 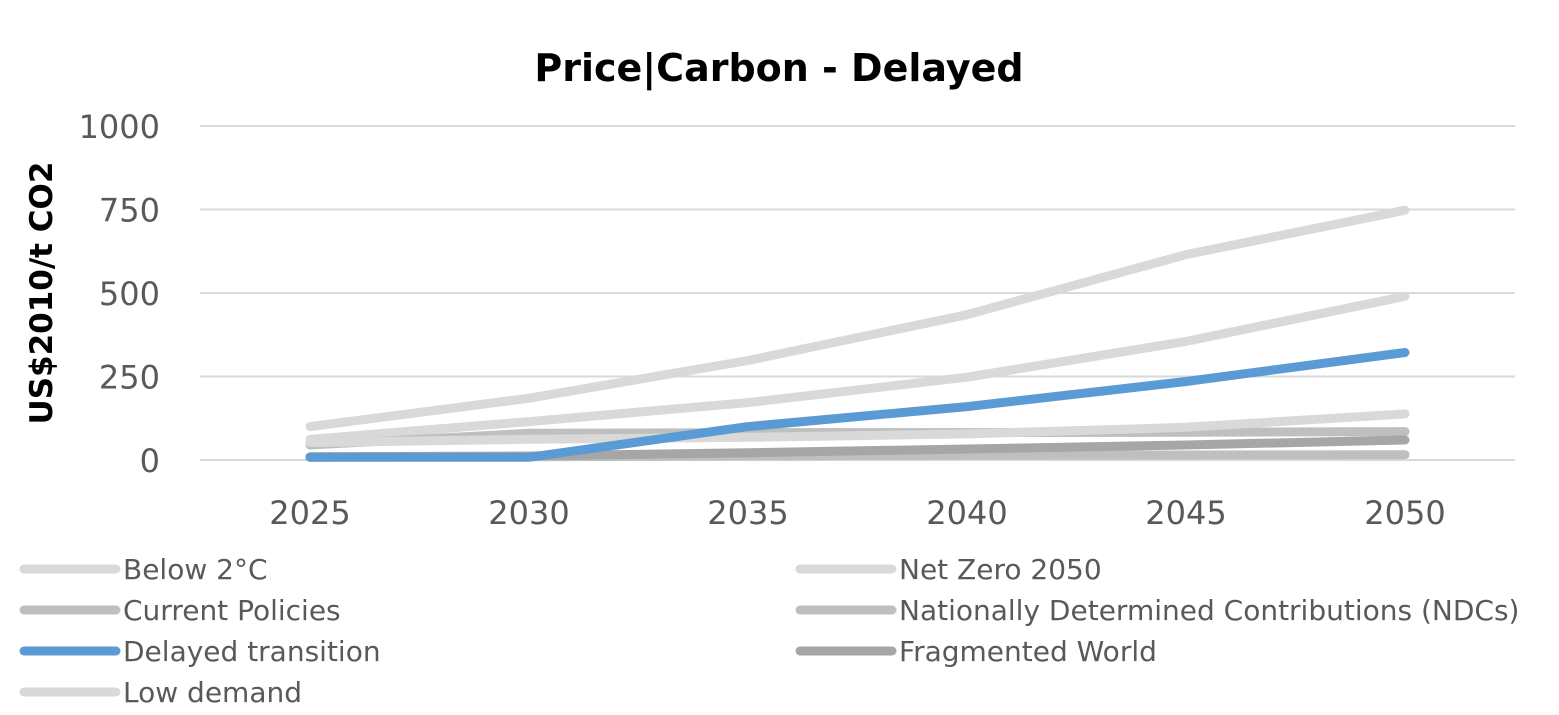 I want to click on x-tick-label: 2045, so click(x=1185, y=513).